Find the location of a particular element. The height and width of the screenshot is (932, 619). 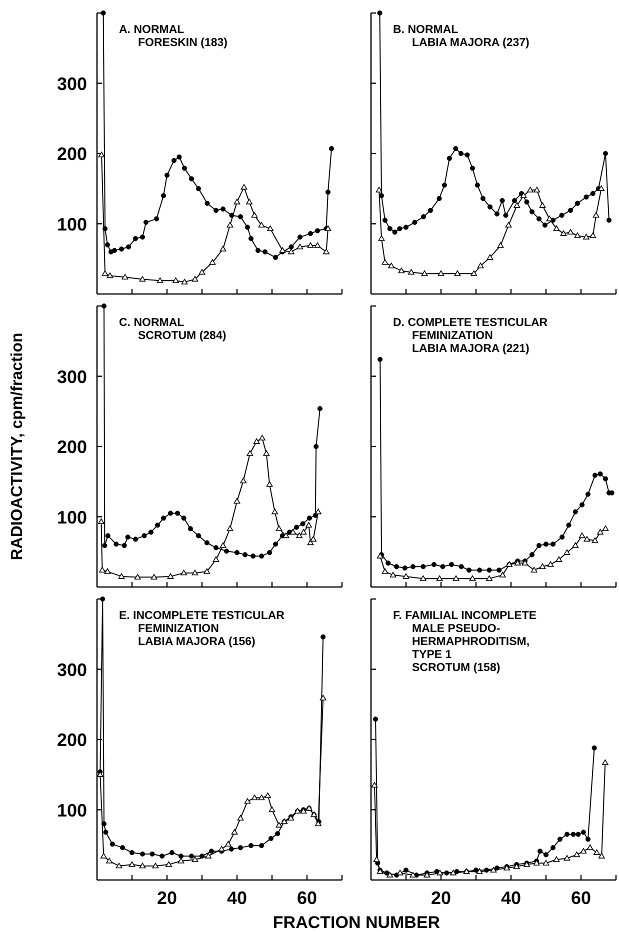

text: C. NORMAL SCROTUM (284) is located at coordinates (172, 329).